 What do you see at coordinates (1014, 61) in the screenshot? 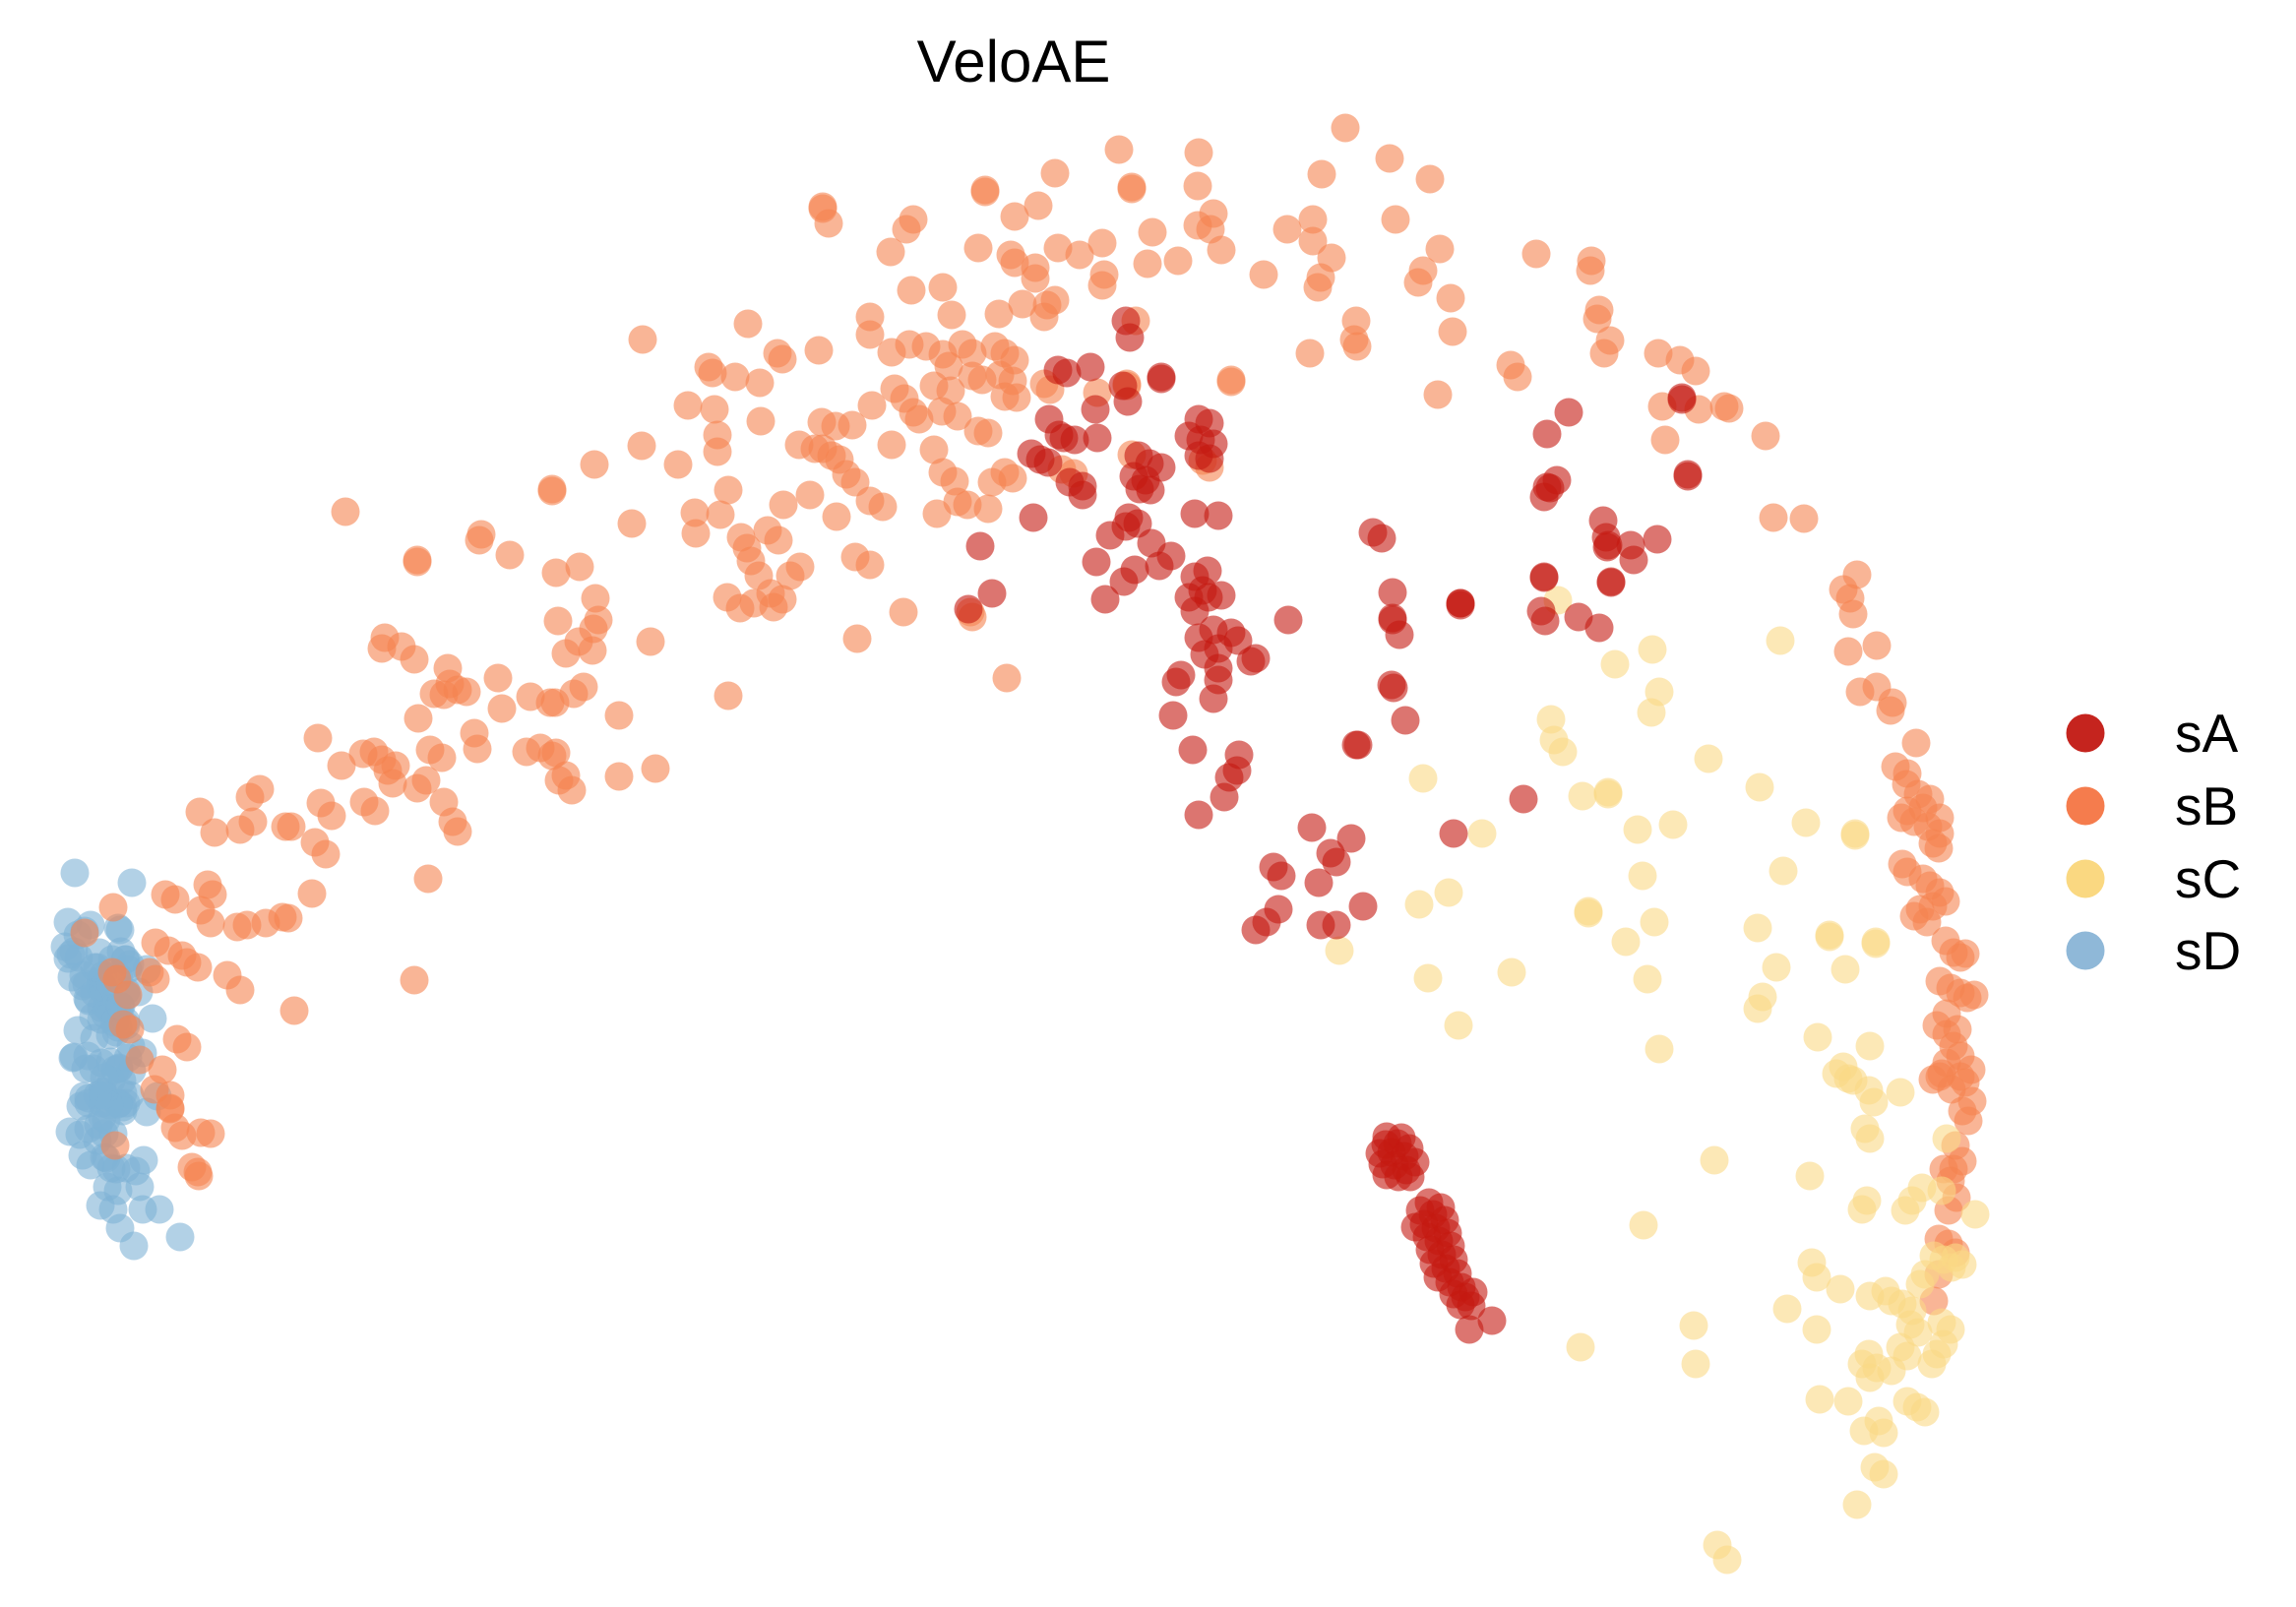
I see `svg-text: VeloAE` at bounding box center [1014, 61].